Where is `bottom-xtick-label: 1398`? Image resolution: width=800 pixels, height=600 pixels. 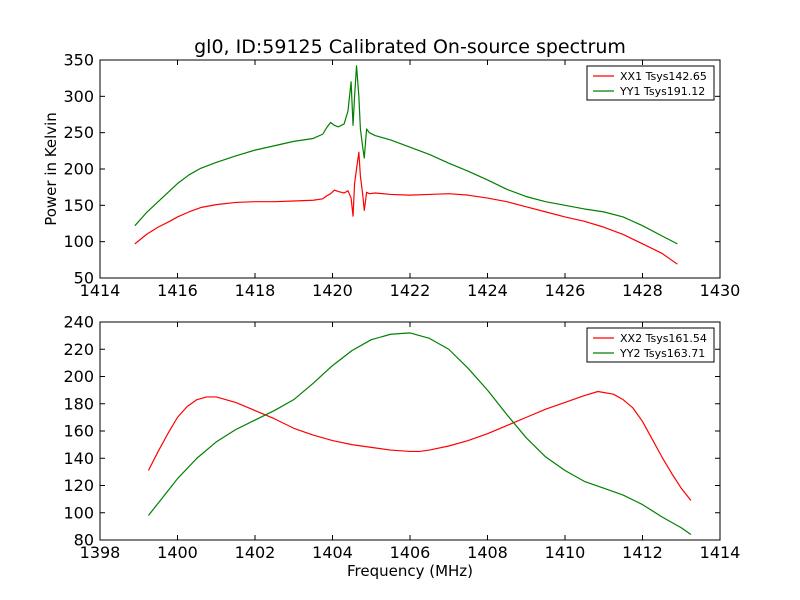 bottom-xtick-label: 1398 is located at coordinates (100, 552).